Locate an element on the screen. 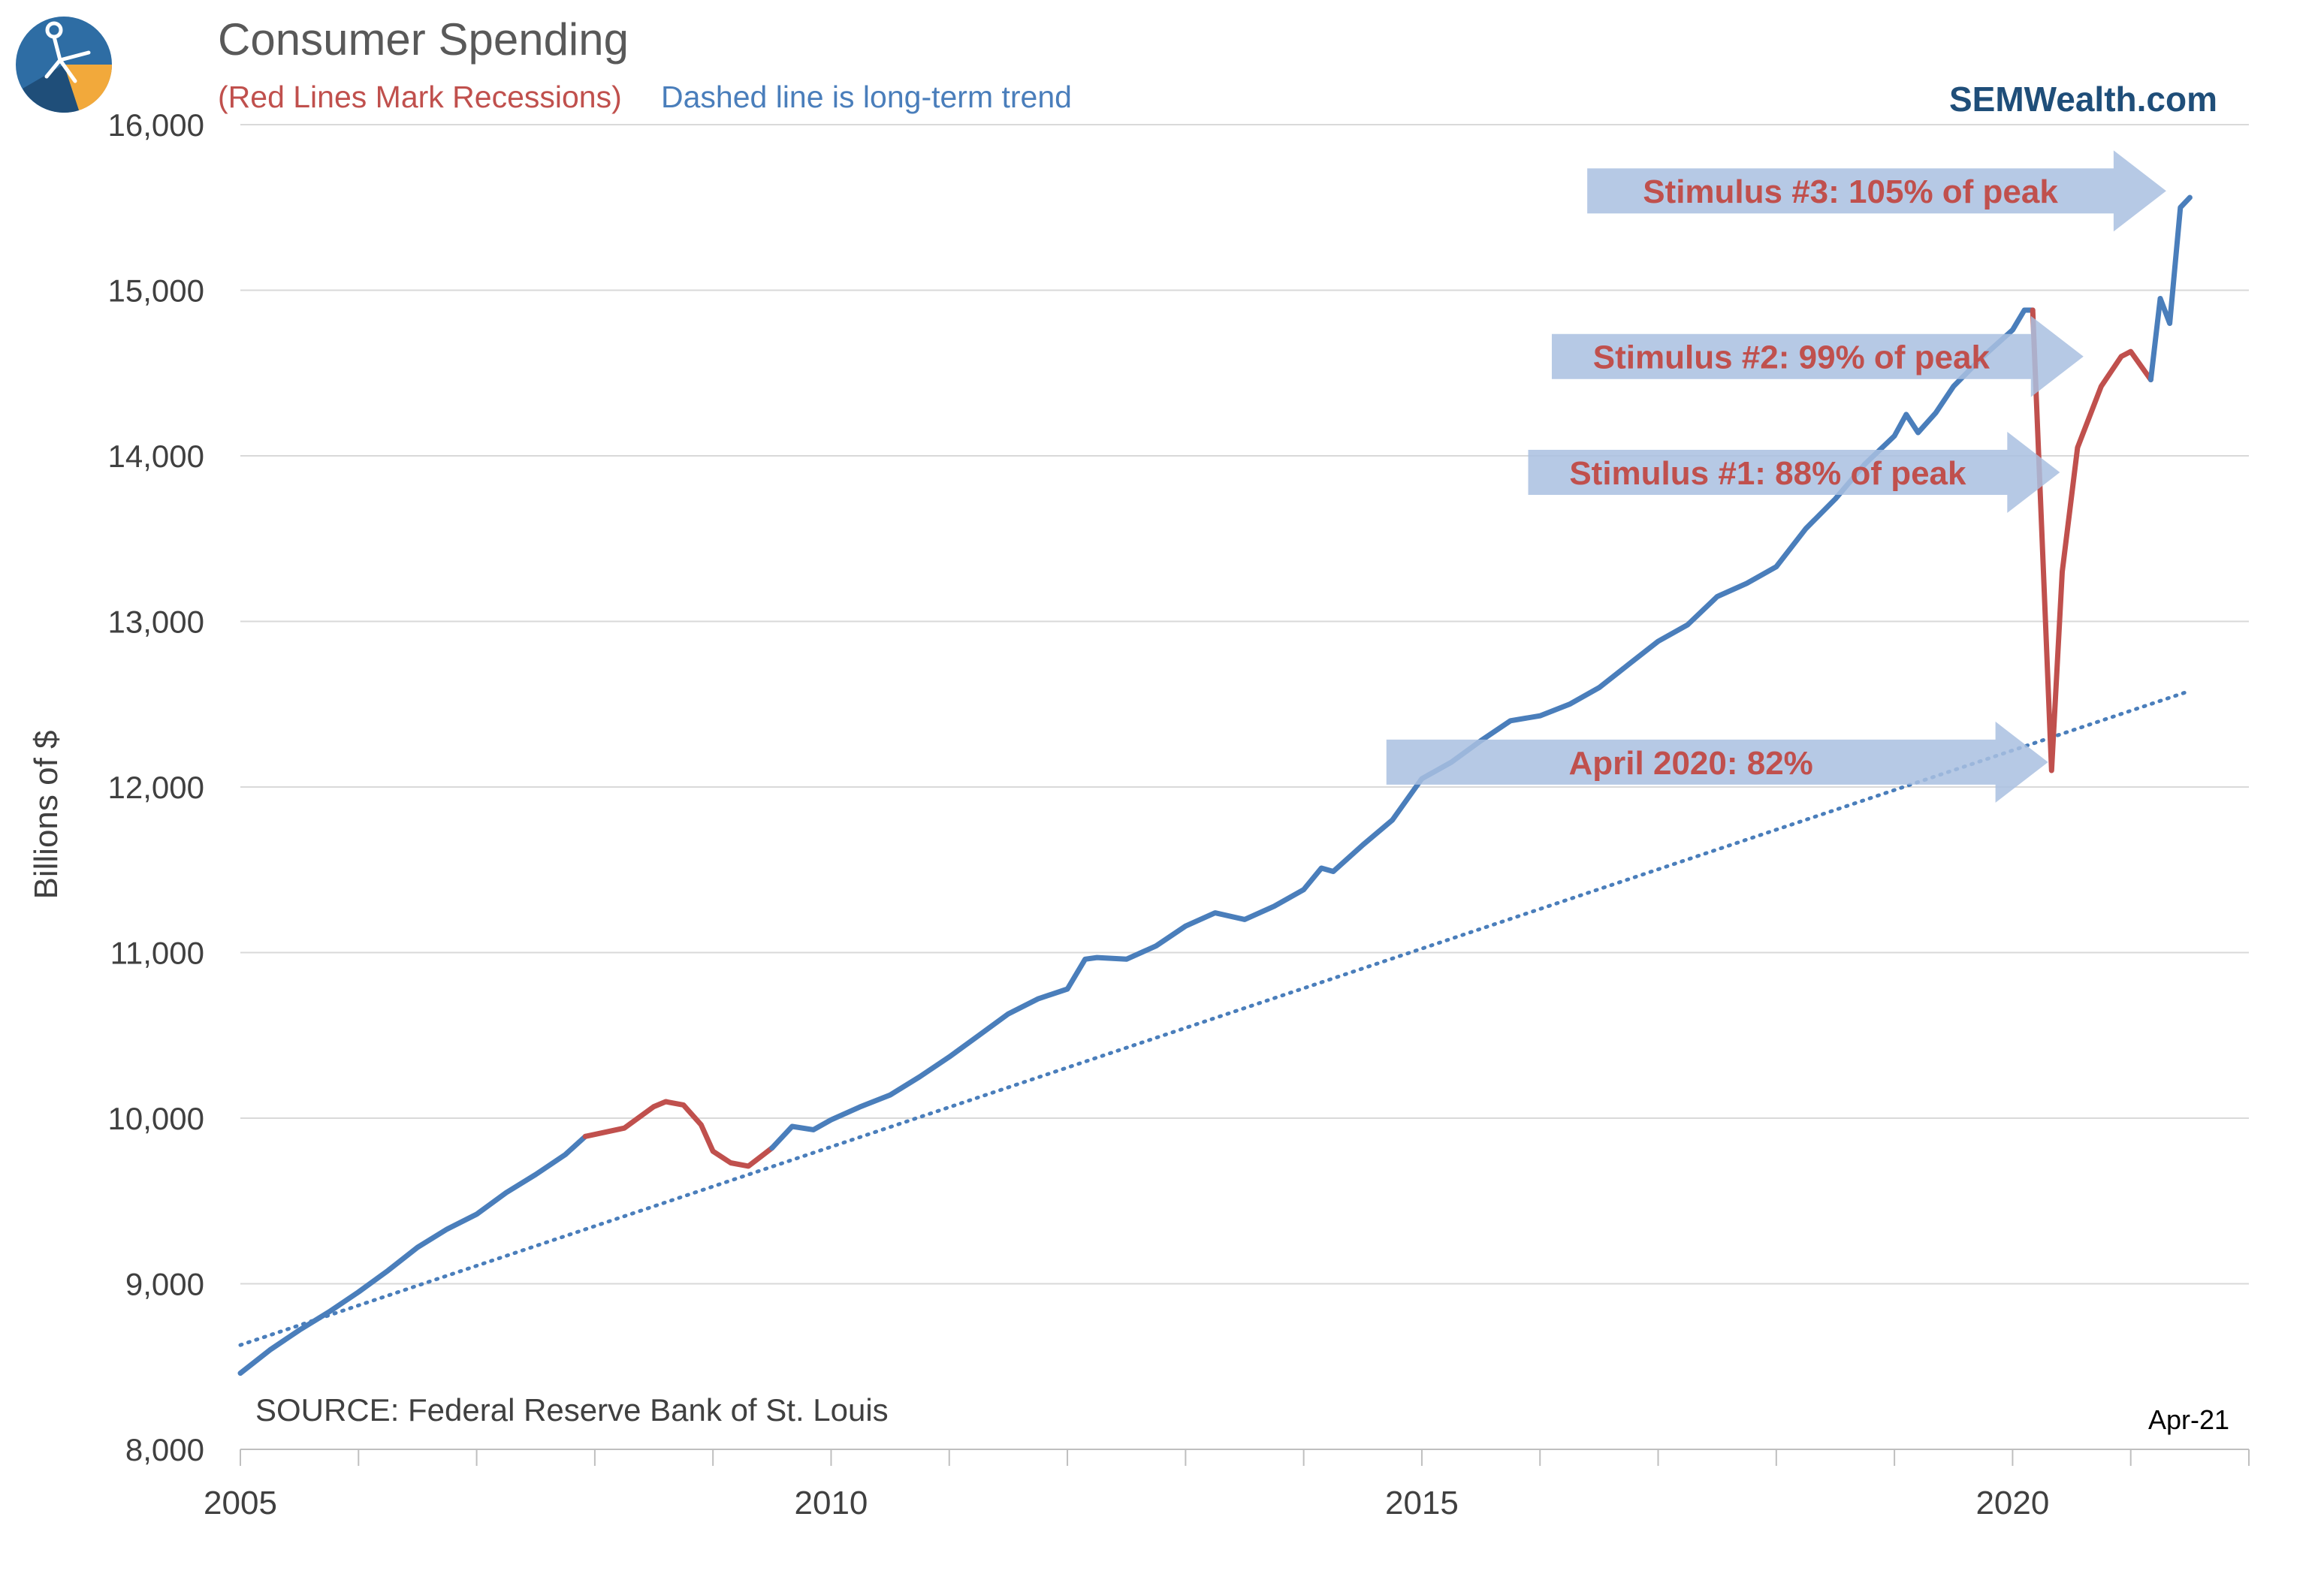 This screenshot has width=2324, height=1580. brand-name: SEMWealth.com is located at coordinates (2083, 100).